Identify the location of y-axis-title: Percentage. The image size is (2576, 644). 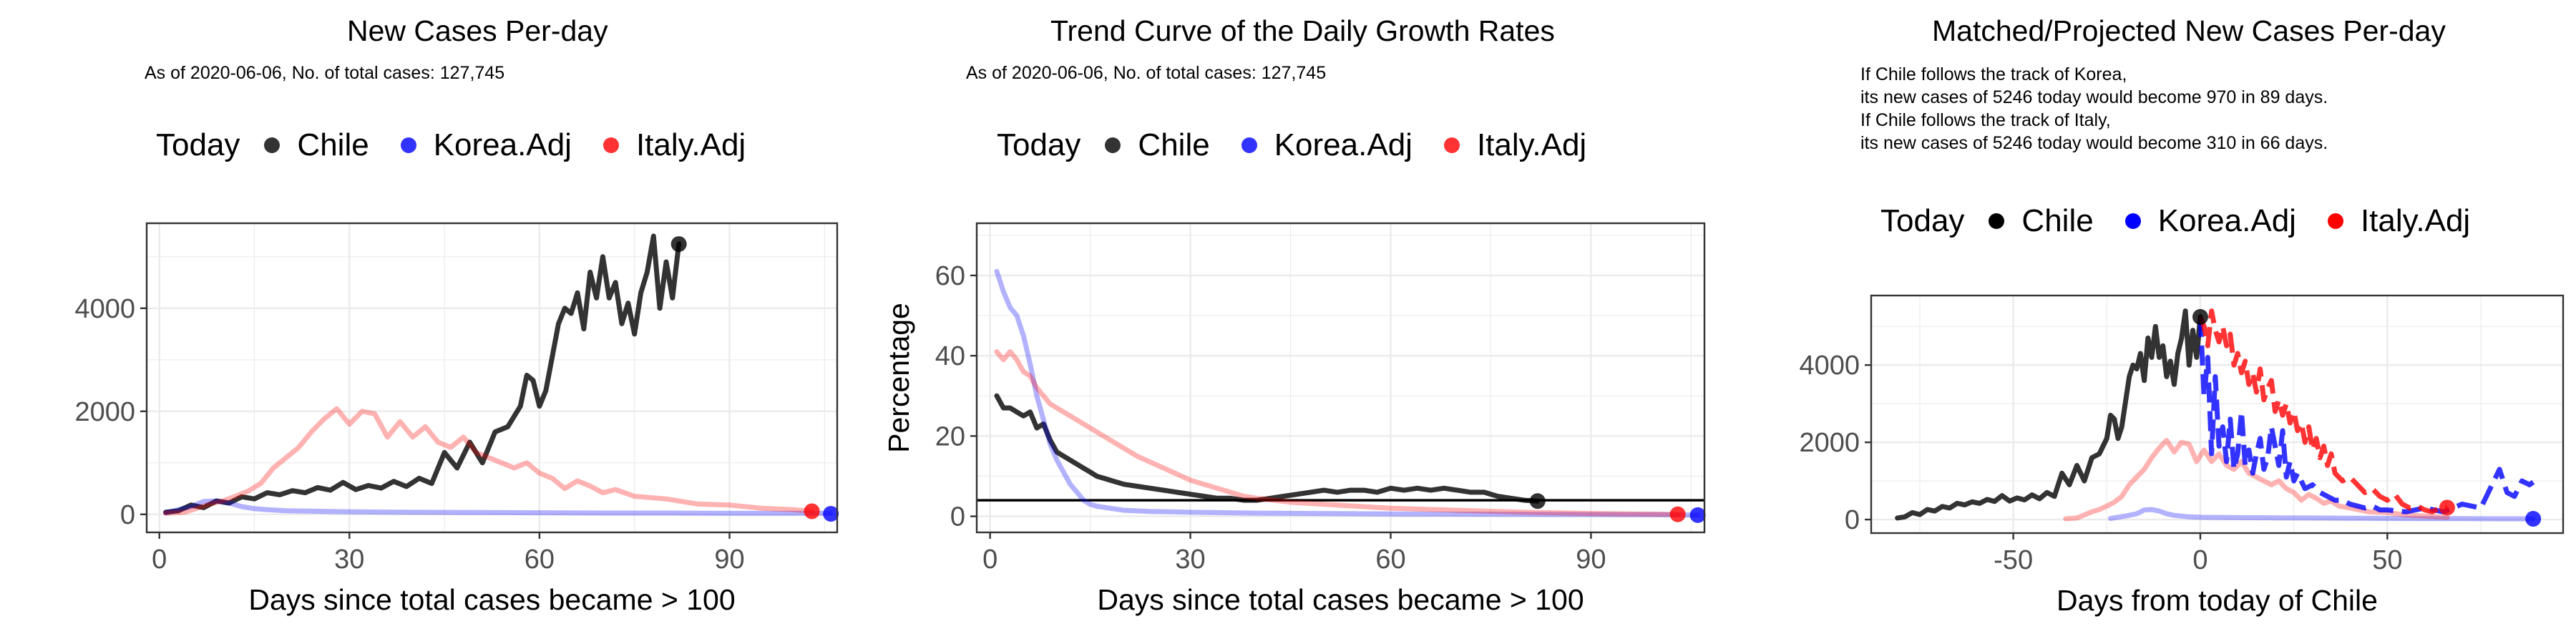
(898, 378).